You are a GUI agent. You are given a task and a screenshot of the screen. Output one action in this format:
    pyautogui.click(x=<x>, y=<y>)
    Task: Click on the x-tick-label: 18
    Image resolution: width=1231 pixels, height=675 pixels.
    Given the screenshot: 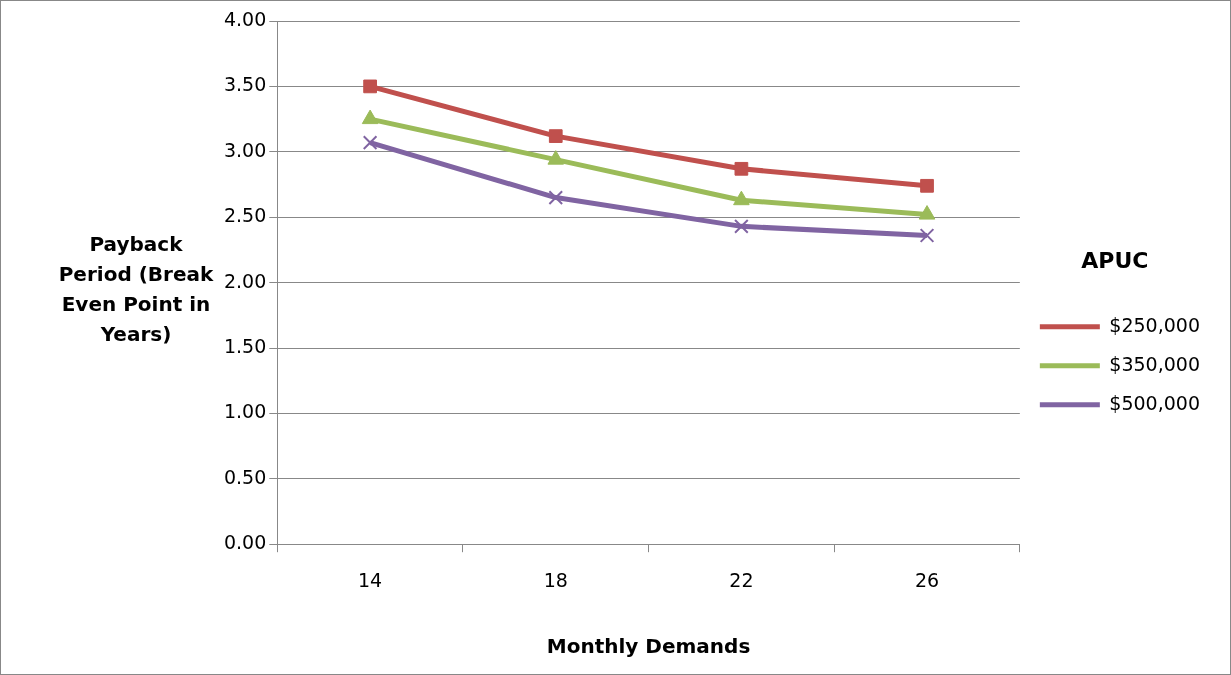 What is the action you would take?
    pyautogui.click(x=555, y=579)
    